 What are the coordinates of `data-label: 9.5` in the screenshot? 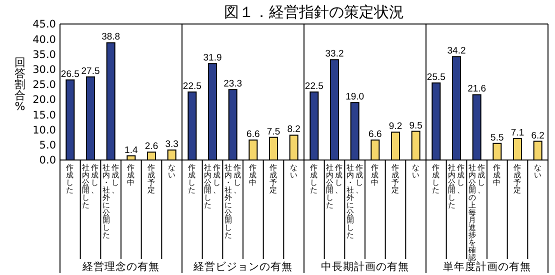 It's located at (415, 126).